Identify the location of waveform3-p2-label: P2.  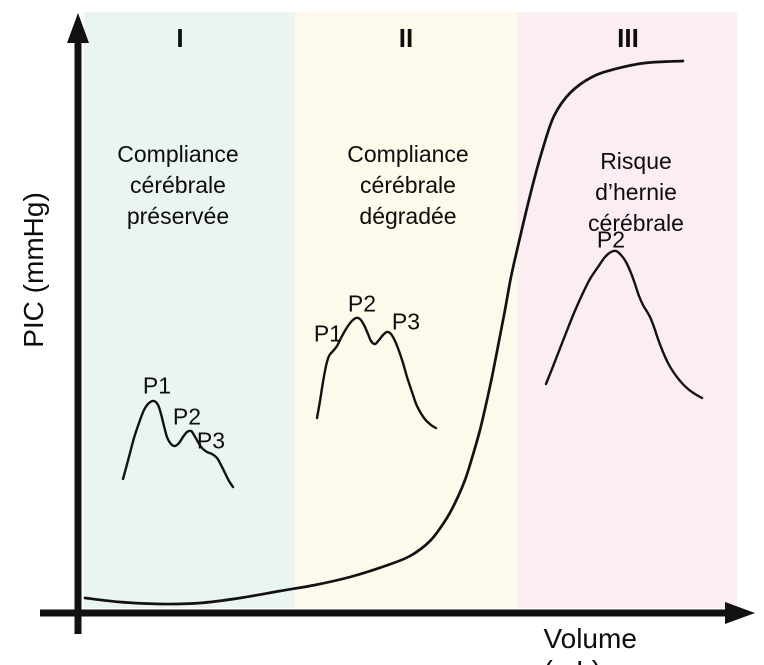
(611, 239).